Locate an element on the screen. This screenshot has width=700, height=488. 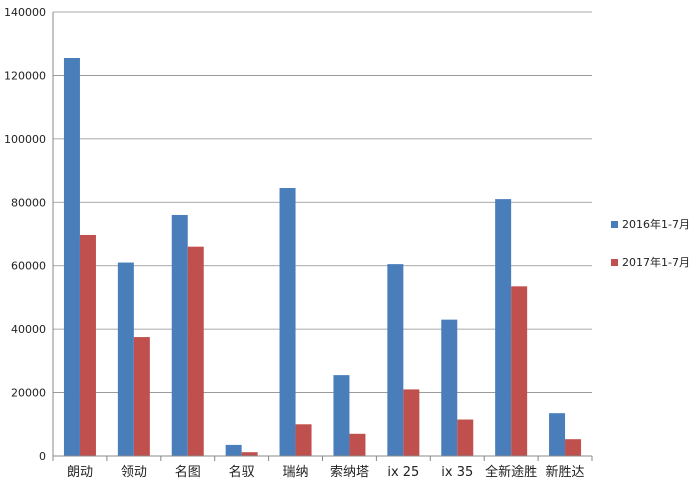
y-tick-label: 80000 is located at coordinates (28, 202).